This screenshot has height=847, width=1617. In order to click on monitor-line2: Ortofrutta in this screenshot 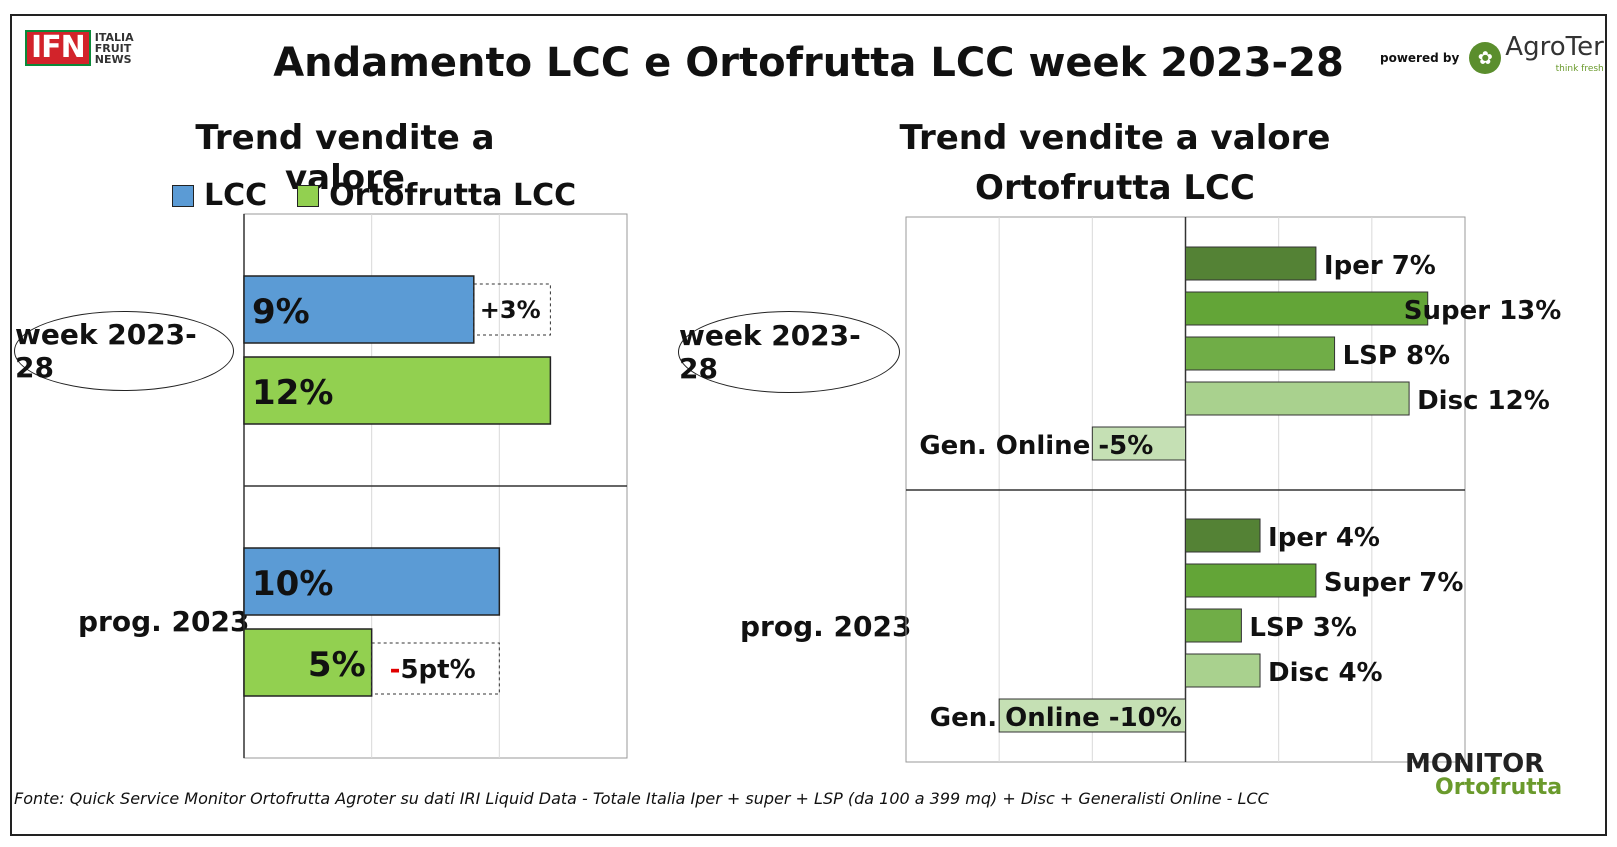, I will do `click(1499, 787)`.